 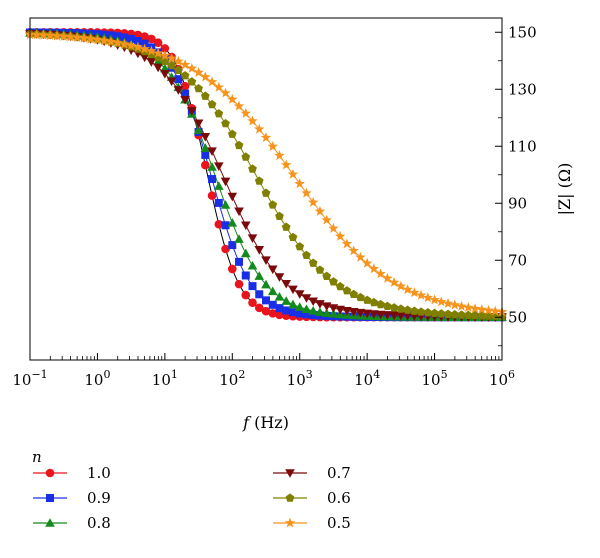 I want to click on y-axis-ticks: 50 70 90 110 130 150, so click(x=516, y=185).